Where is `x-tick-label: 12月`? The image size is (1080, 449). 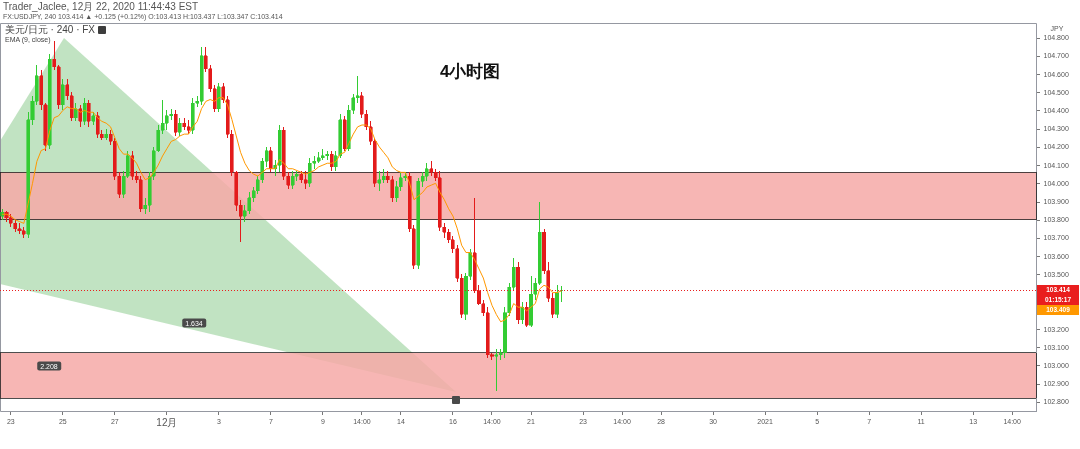
x-tick-label: 12月 is located at coordinates (167, 422).